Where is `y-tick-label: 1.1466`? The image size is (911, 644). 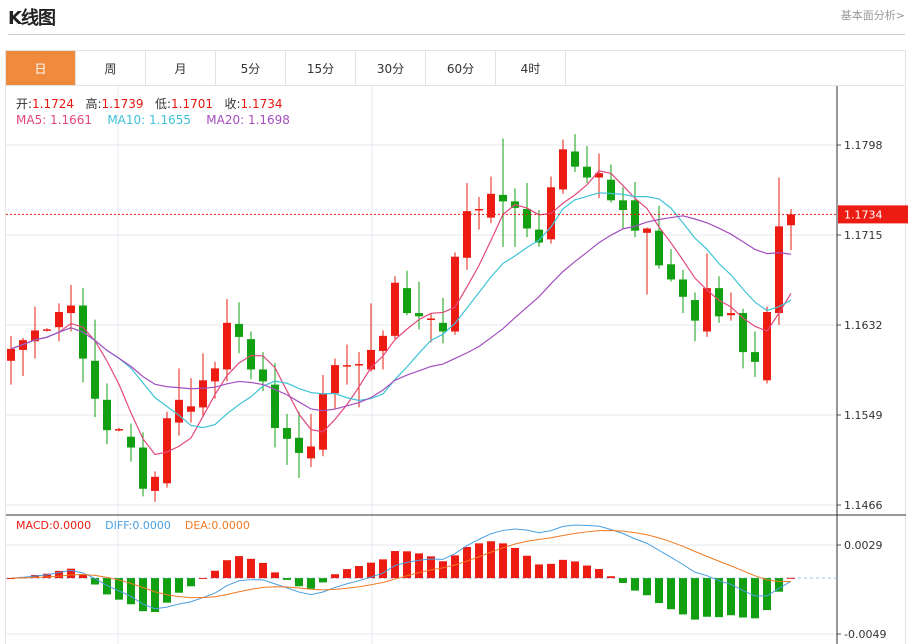
y-tick-label: 1.1466 is located at coordinates (863, 505).